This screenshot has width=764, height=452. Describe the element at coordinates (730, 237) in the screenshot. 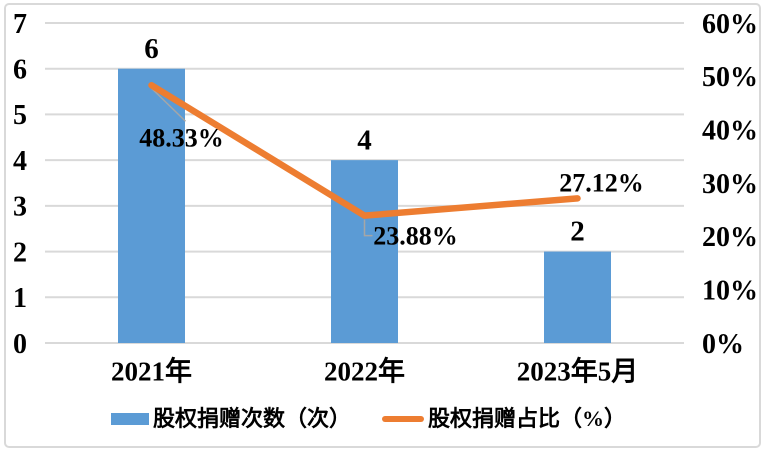

I see `right-axis-tick-label: 20%` at that location.